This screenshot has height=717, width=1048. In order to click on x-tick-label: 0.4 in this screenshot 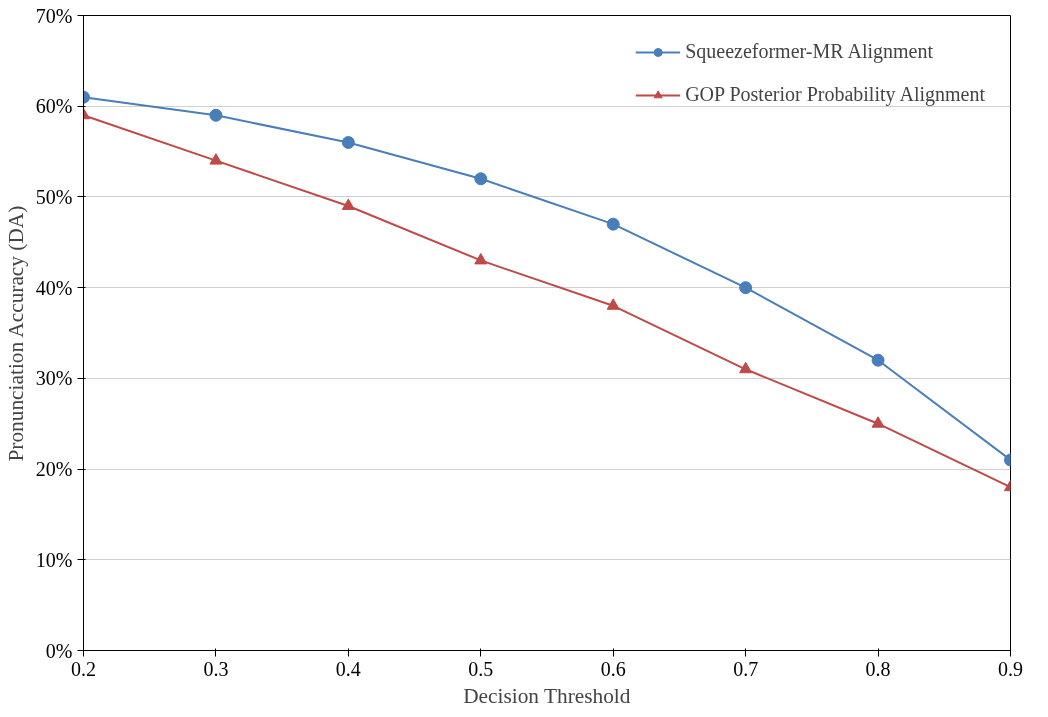, I will do `click(348, 668)`.